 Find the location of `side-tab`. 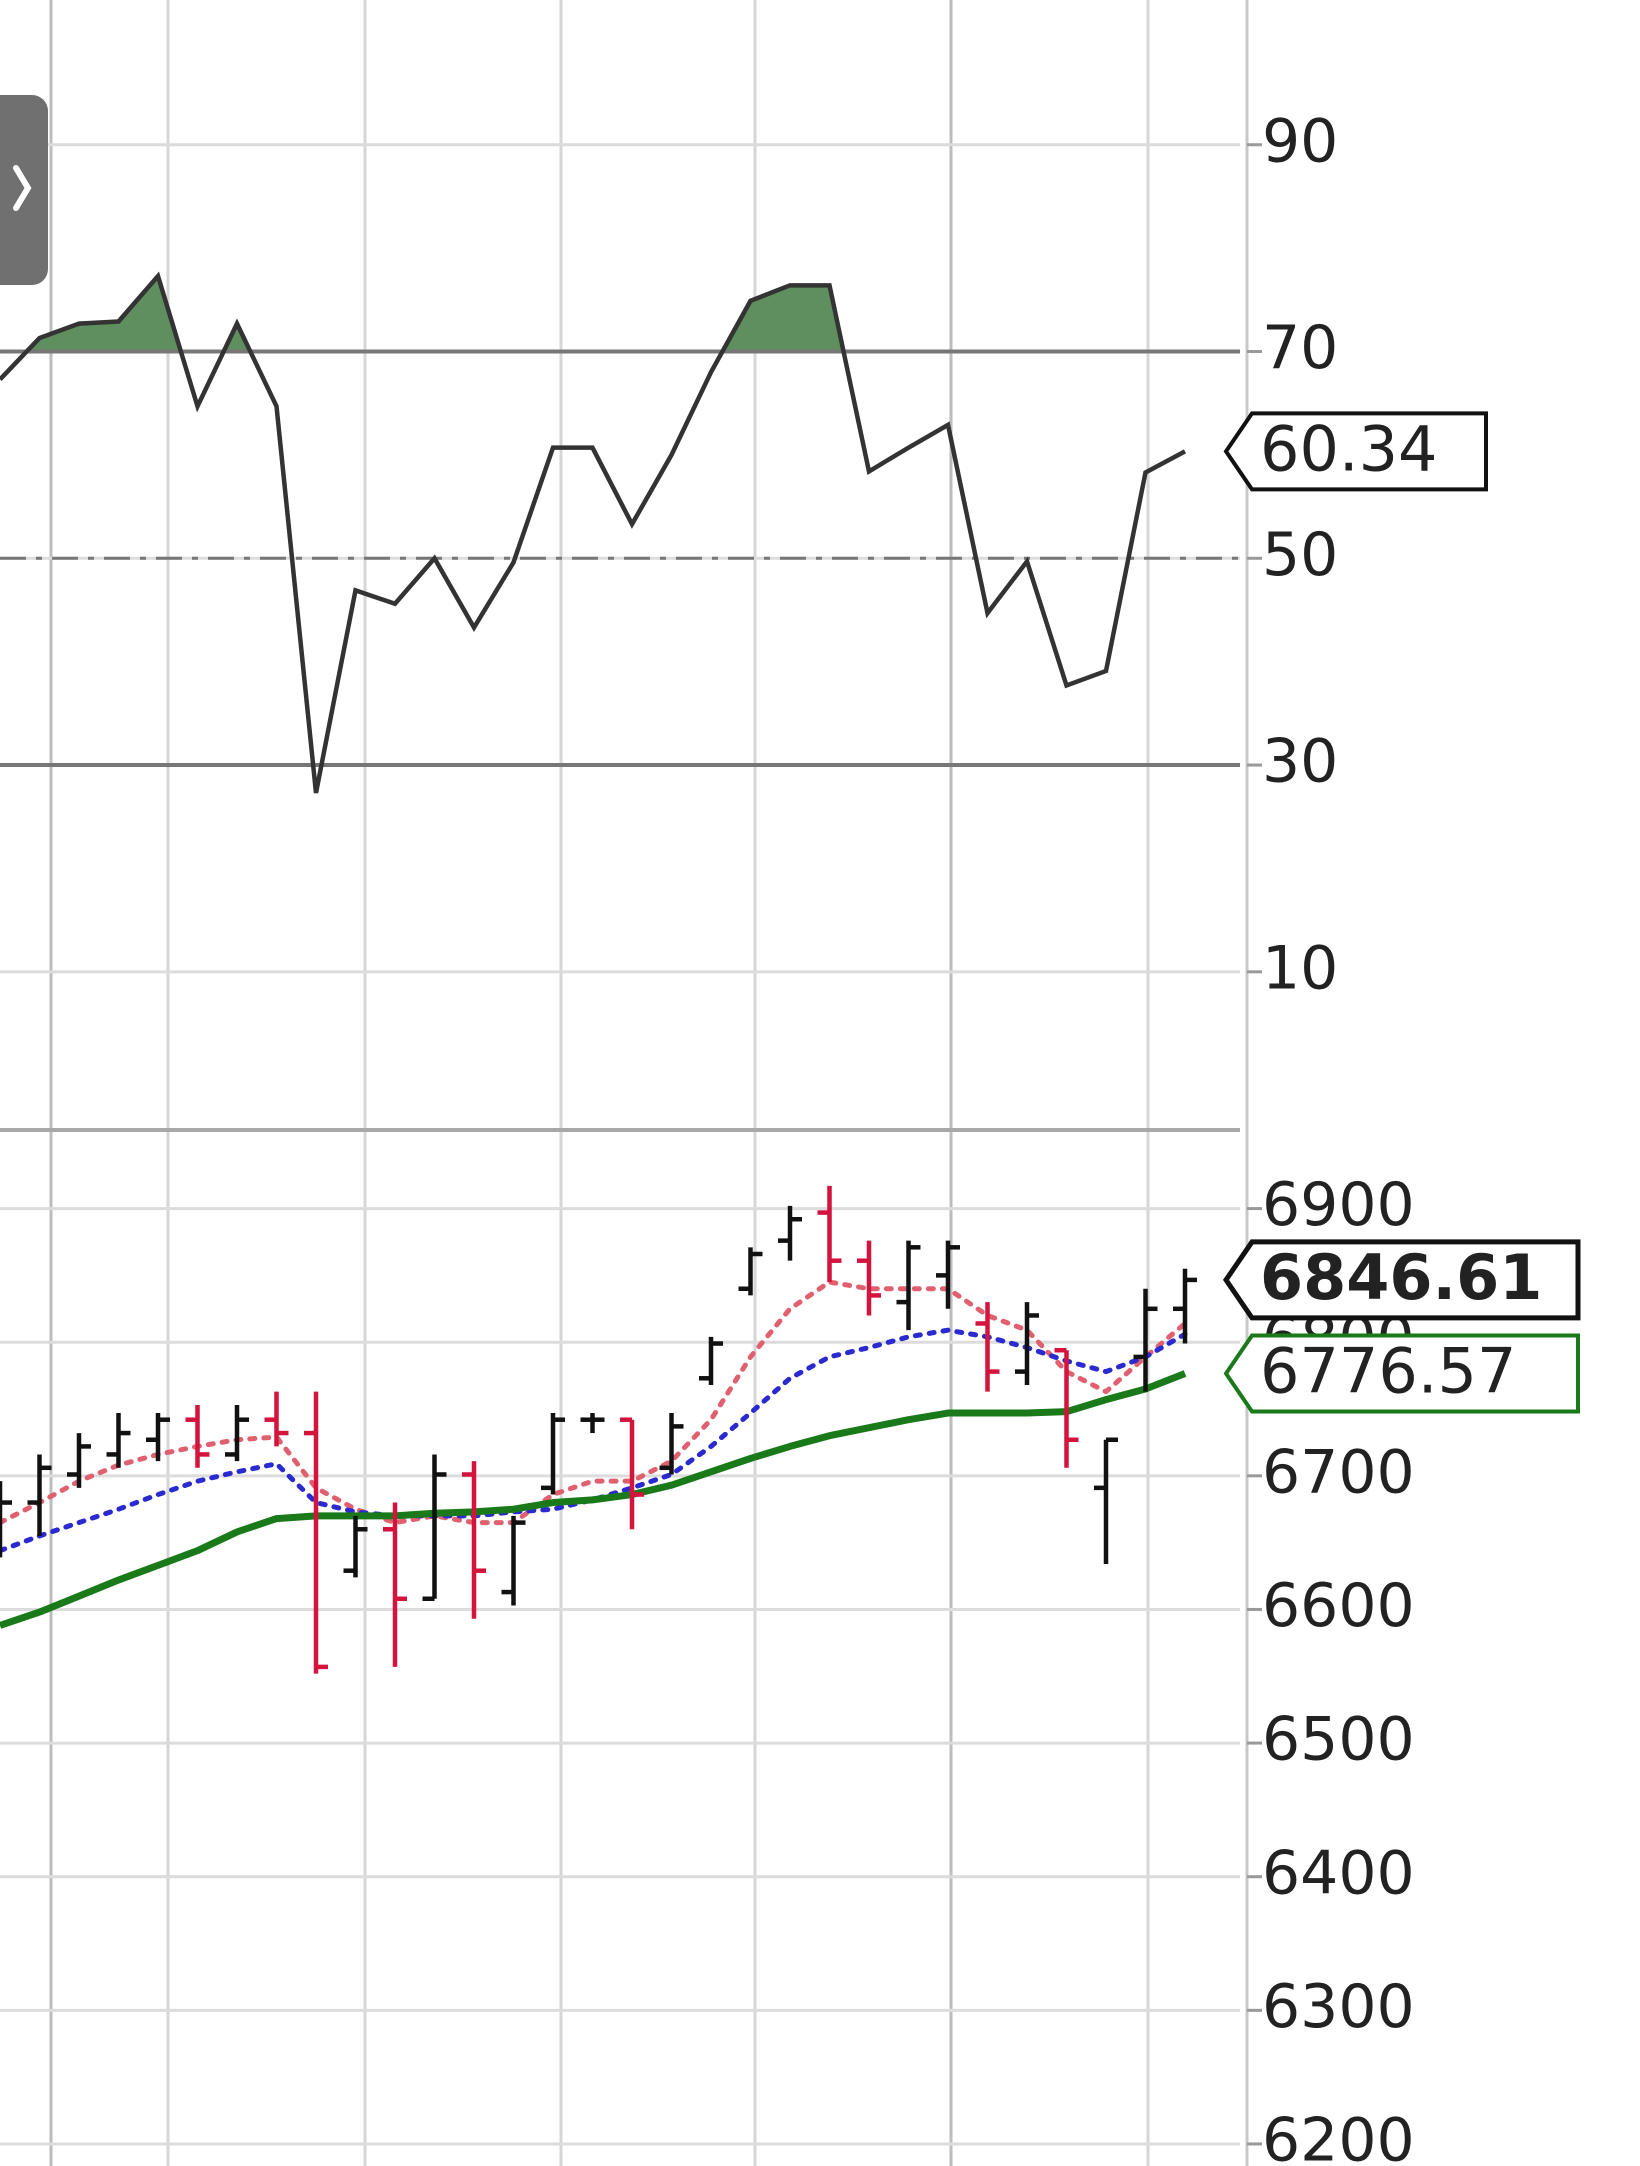

side-tab is located at coordinates (24, 190).